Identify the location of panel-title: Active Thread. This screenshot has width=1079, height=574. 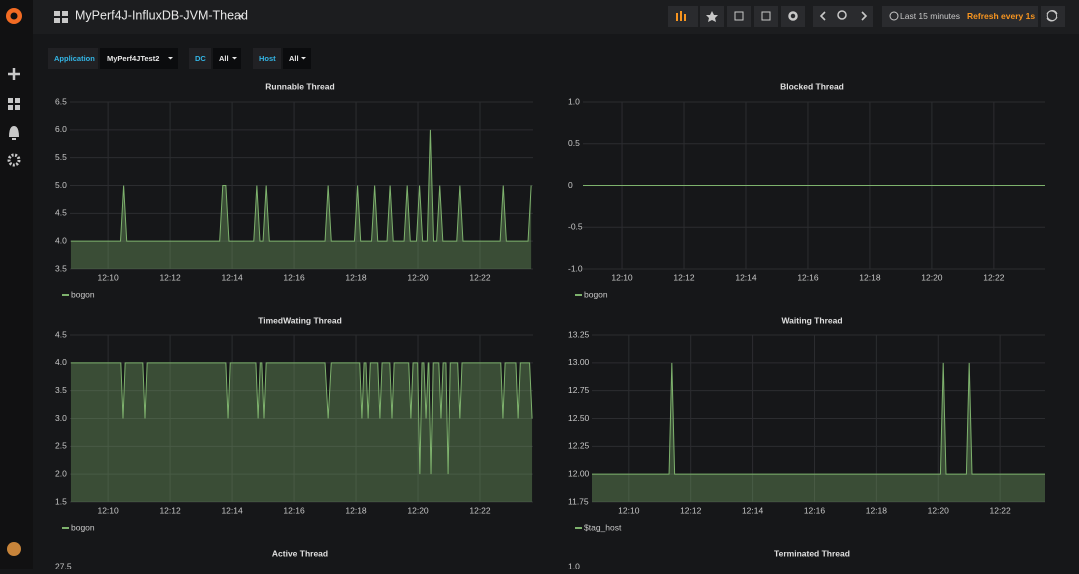
(300, 553).